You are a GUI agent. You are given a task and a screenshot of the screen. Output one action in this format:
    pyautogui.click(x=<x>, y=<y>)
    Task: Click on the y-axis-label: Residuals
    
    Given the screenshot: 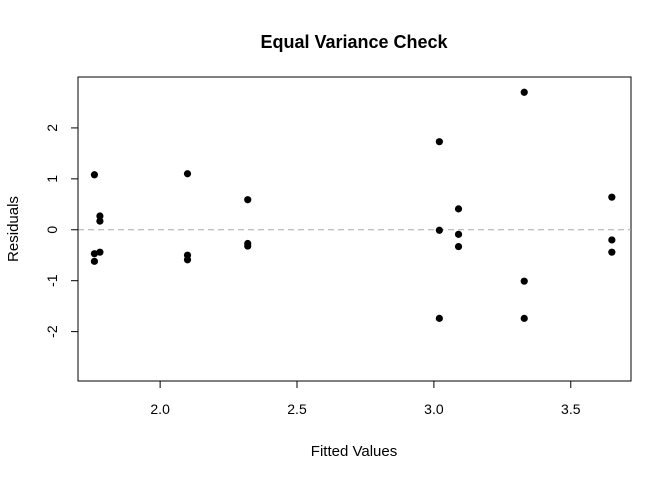 What is the action you would take?
    pyautogui.click(x=13, y=229)
    